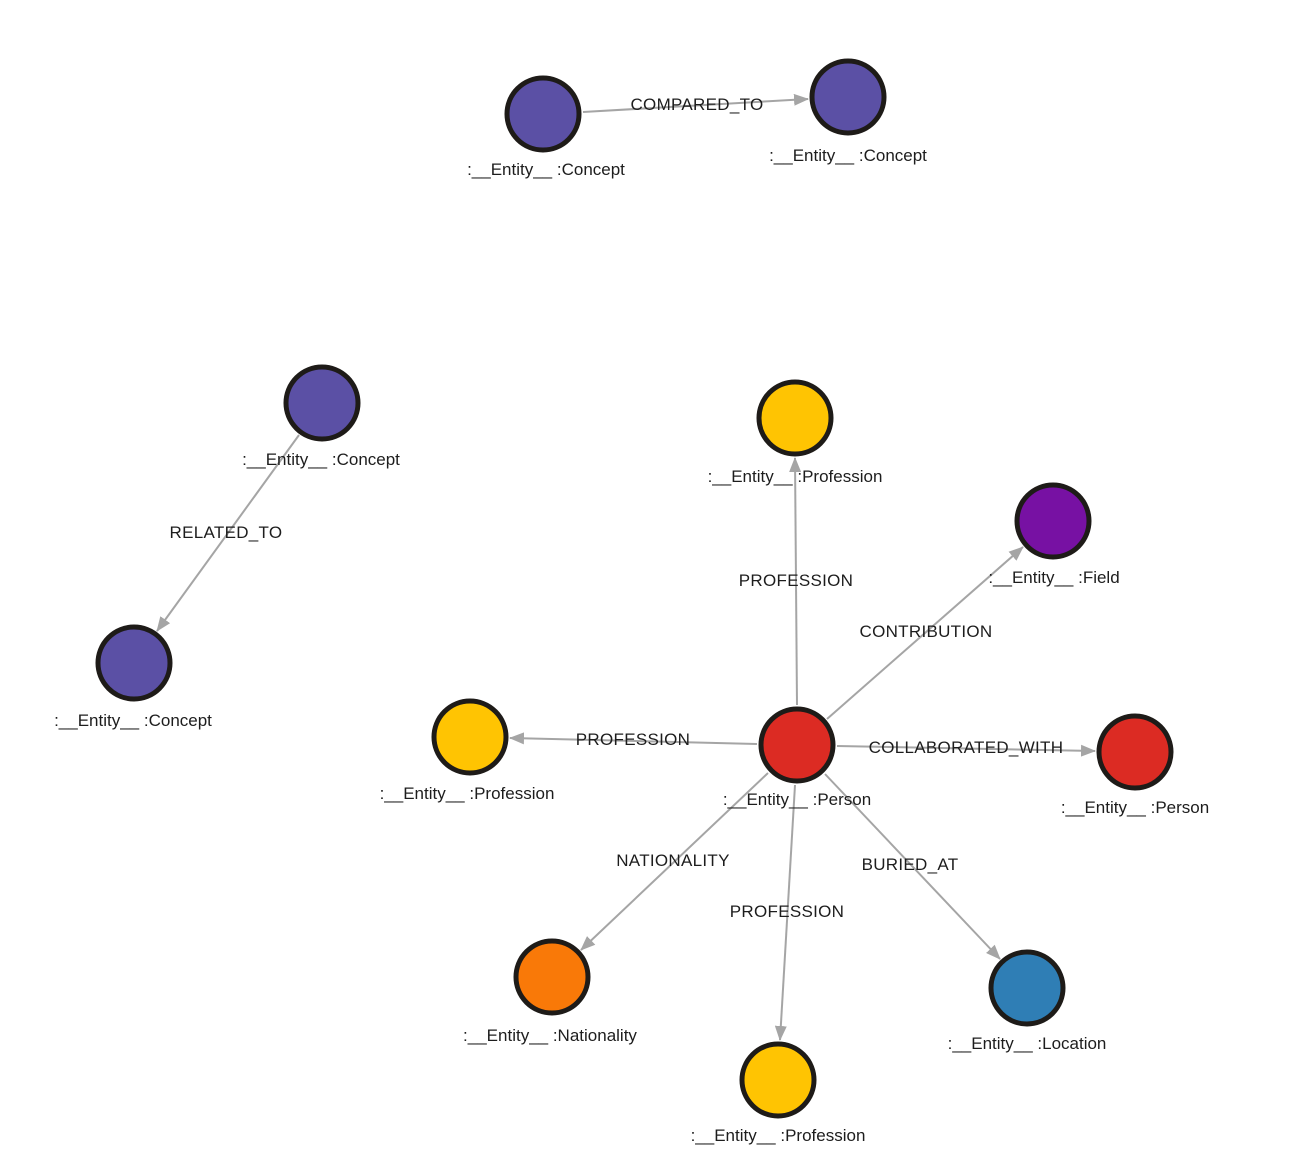  Describe the element at coordinates (1027, 988) in the screenshot. I see `node-location-circle` at that location.